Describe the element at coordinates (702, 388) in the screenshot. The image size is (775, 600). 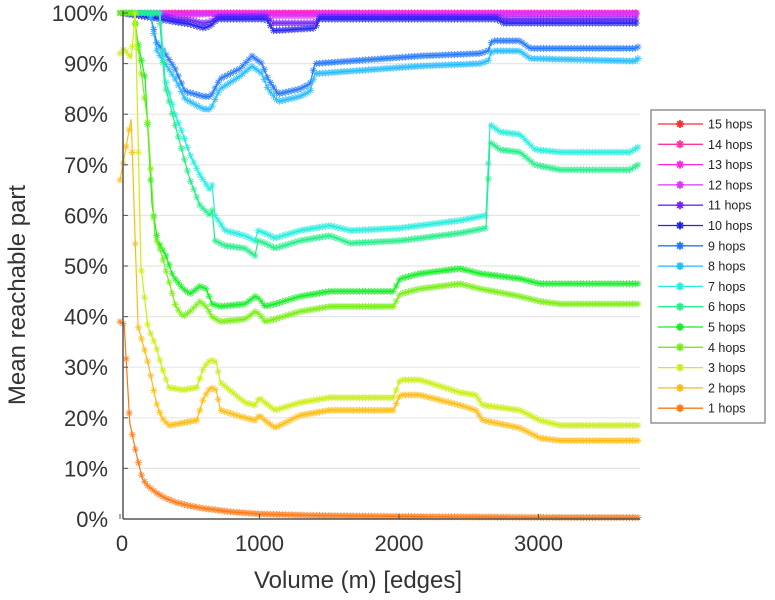
I see `legend-item: 2 hops` at that location.